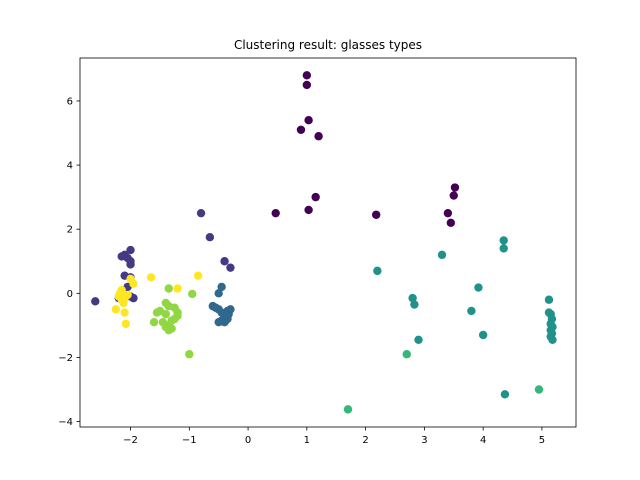  Describe the element at coordinates (328, 45) in the screenshot. I see `chart-title: Clustering result: glasses types` at that location.